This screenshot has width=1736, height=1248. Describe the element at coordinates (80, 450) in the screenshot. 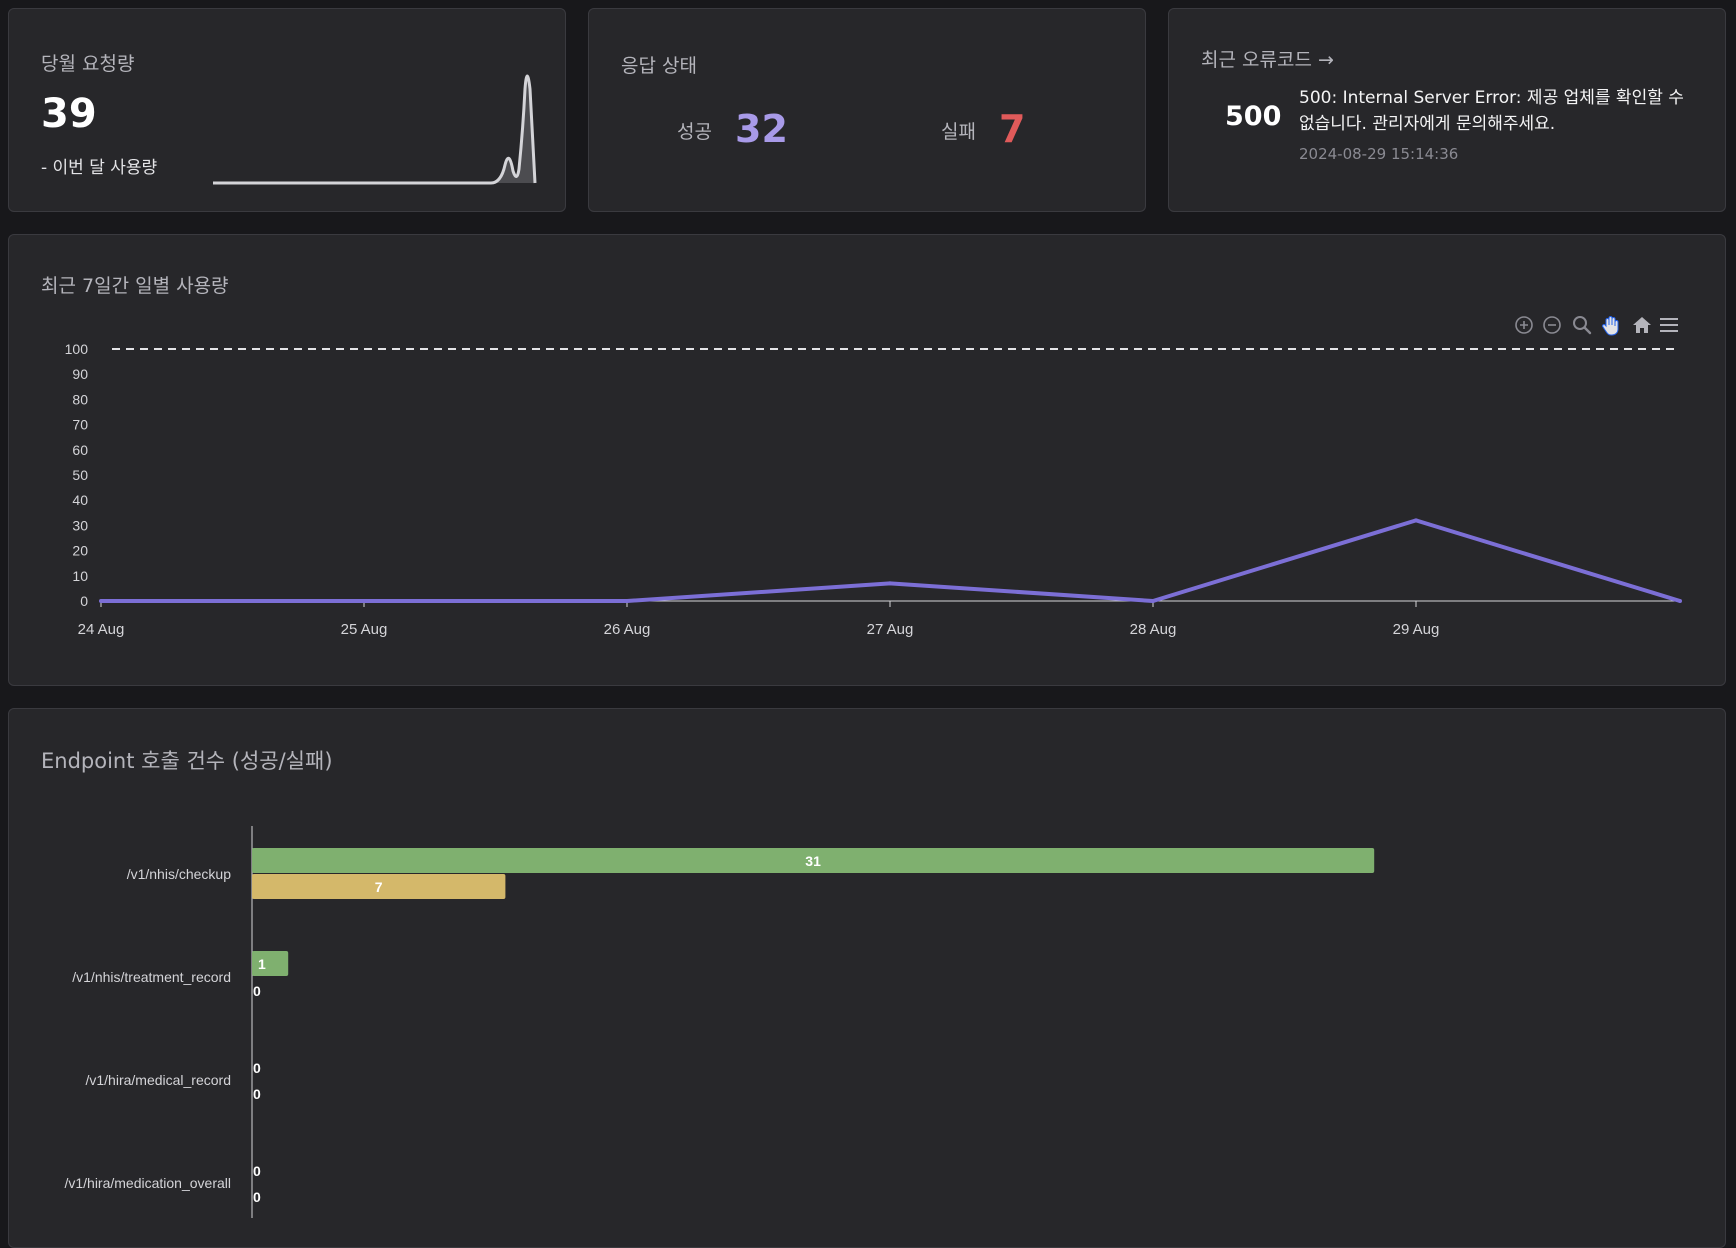

I see `y-tick-label: 60` at that location.